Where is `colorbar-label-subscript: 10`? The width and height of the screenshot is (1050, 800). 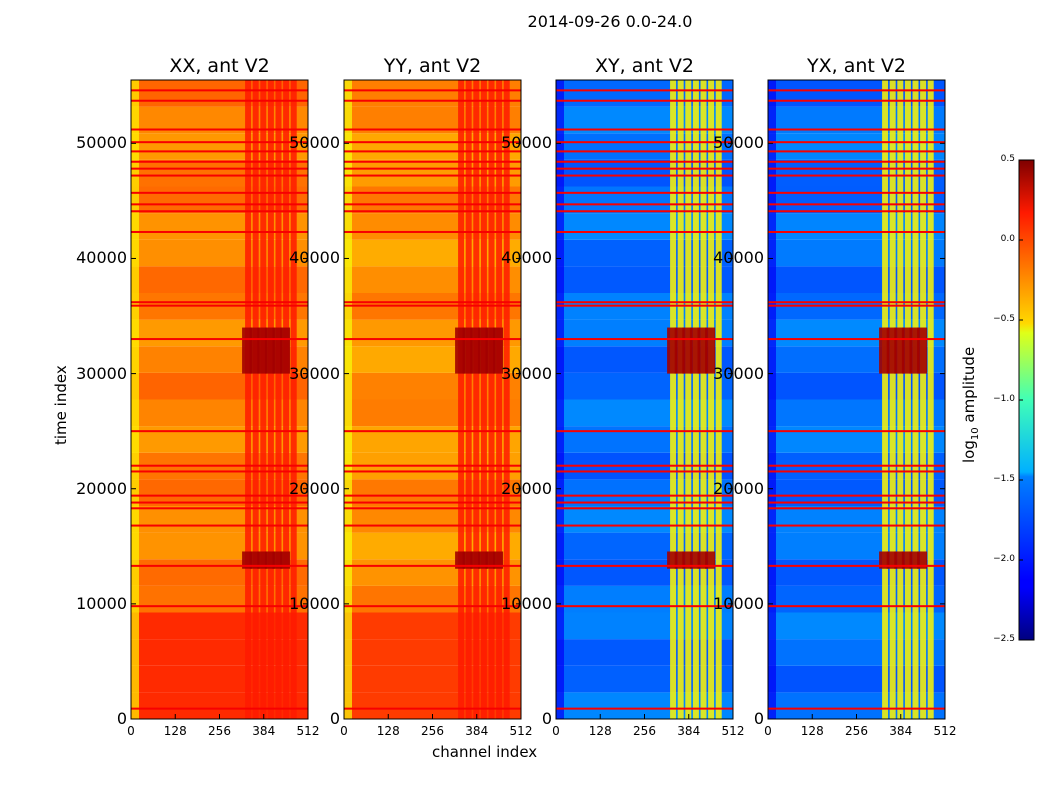
colorbar-label-subscript: 10 is located at coordinates (975, 434).